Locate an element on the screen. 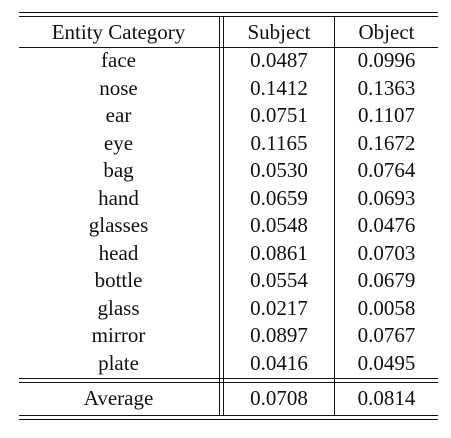 Image resolution: width=451 pixels, height=438 pixels. row-subject: 0.1165 is located at coordinates (279, 142).